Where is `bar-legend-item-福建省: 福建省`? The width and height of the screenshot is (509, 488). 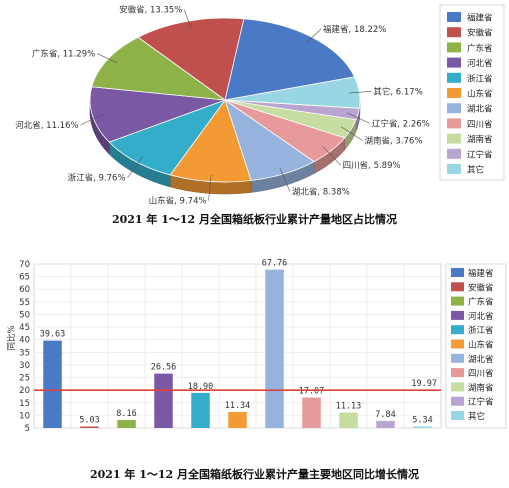 bar-legend-item-福建省: 福建省 is located at coordinates (481, 273).